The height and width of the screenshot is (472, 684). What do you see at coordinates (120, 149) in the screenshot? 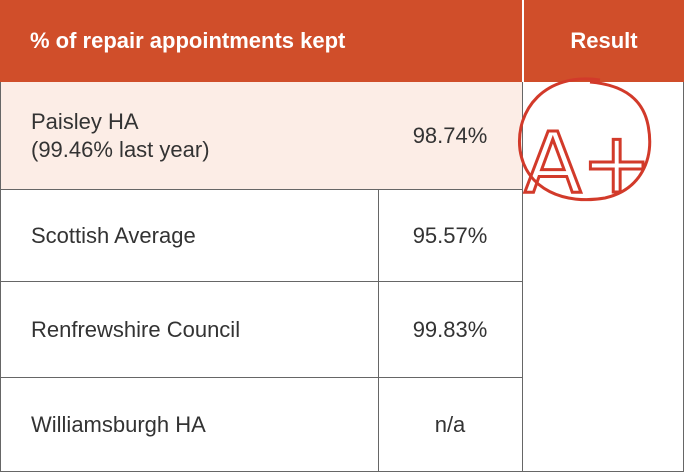
I see `row-note: (99.46% last year)` at bounding box center [120, 149].